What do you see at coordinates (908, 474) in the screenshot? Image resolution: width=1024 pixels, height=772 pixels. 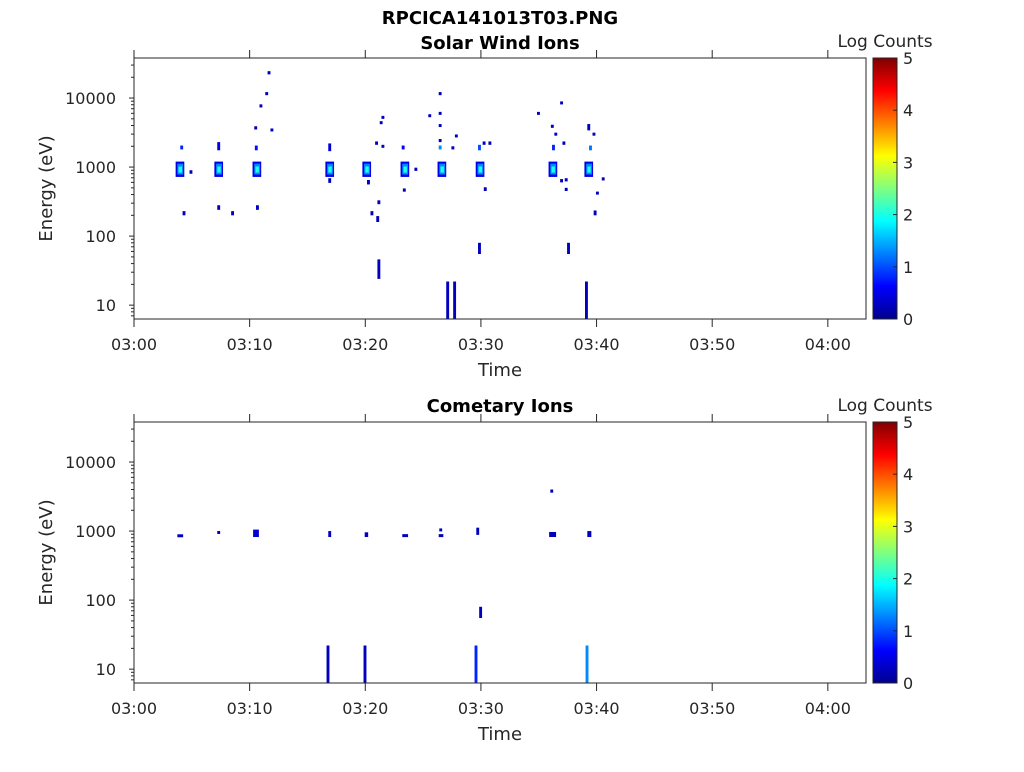 I see `colorbar-tick-label: 4` at bounding box center [908, 474].